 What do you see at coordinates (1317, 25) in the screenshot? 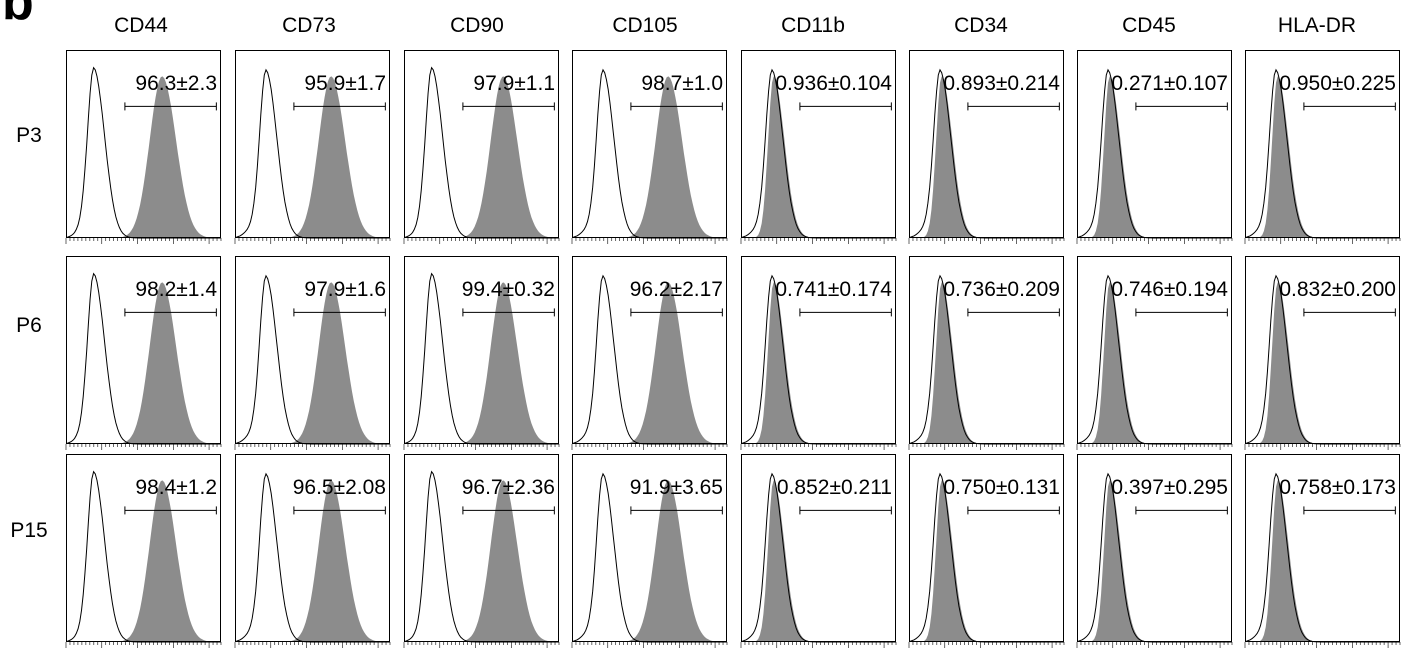
I see `column-label: HLA-DR` at bounding box center [1317, 25].